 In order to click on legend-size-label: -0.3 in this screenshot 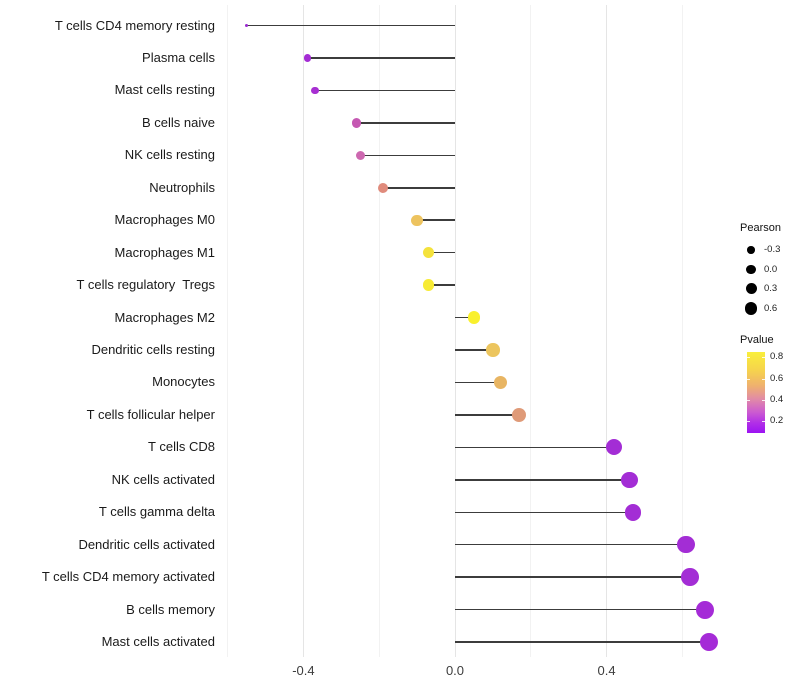, I will do `click(772, 250)`.